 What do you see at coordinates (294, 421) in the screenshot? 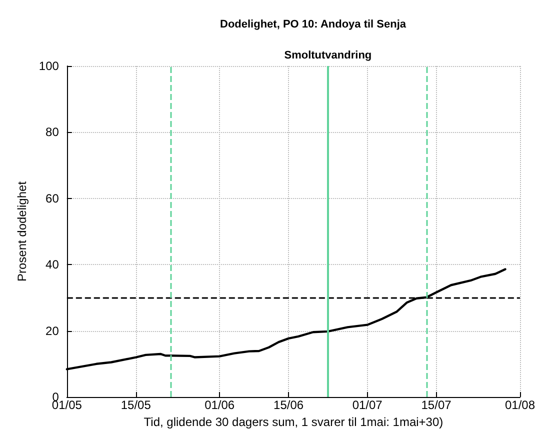
I see `x-axis-title: Tid, glidende 30 dagers sum, 1 svarer til 1mai: 1mai+30)` at bounding box center [294, 421].